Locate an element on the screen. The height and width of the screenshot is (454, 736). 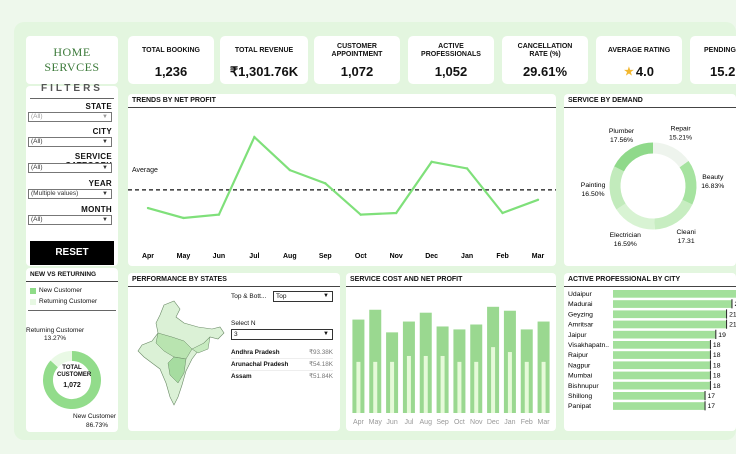
returning-pct: 13.27% is located at coordinates (55, 338).